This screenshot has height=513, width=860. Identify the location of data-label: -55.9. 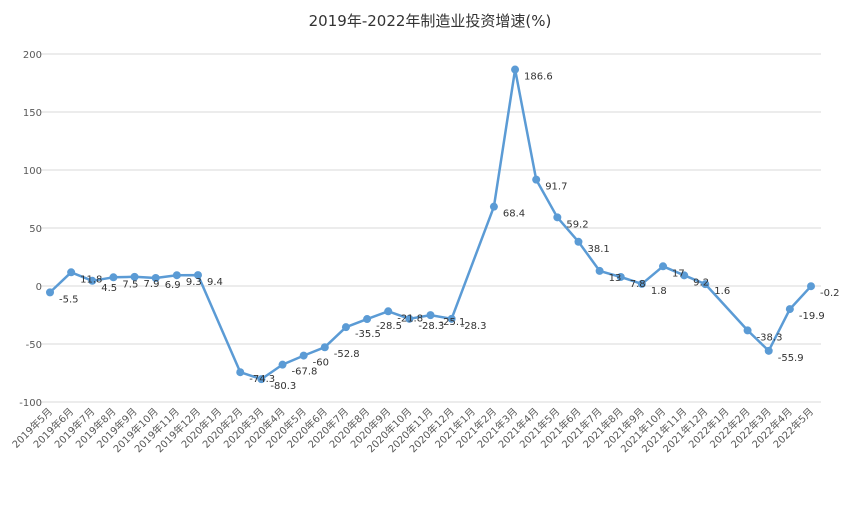
(791, 358).